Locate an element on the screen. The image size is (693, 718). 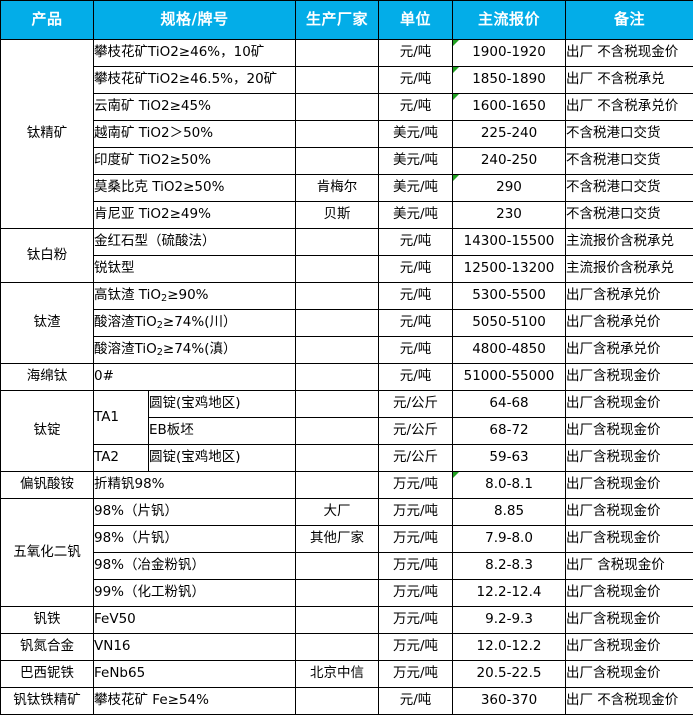
spec-cell: 莫桑比克 TiO2≥50% is located at coordinates (194, 188).